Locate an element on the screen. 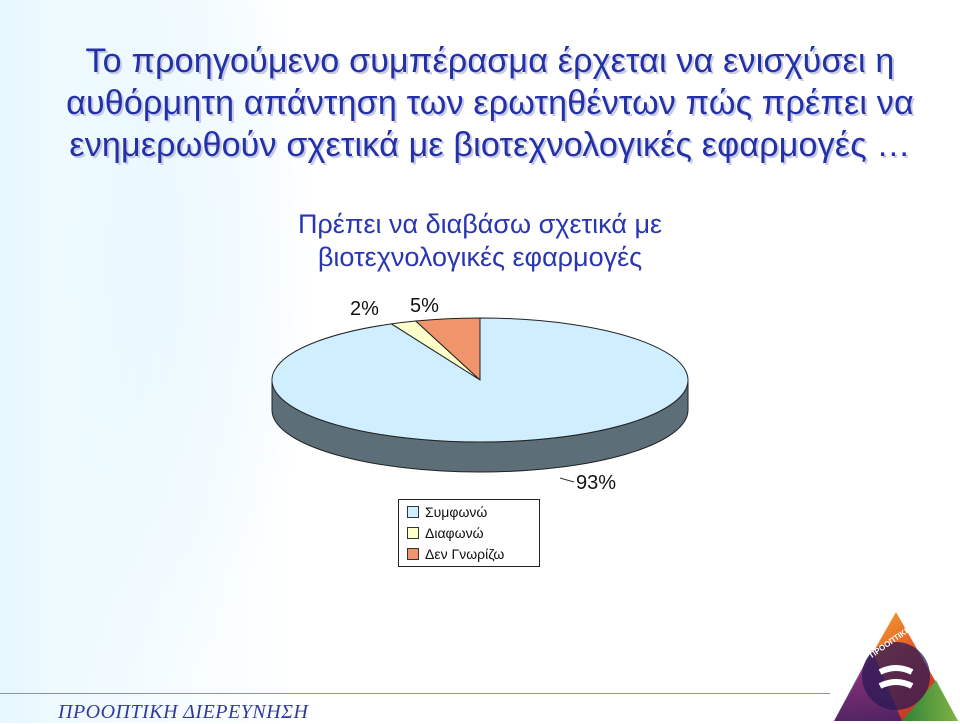 This screenshot has height=724, width=960. legend-label-agree: Συμφωνώ is located at coordinates (456, 512).